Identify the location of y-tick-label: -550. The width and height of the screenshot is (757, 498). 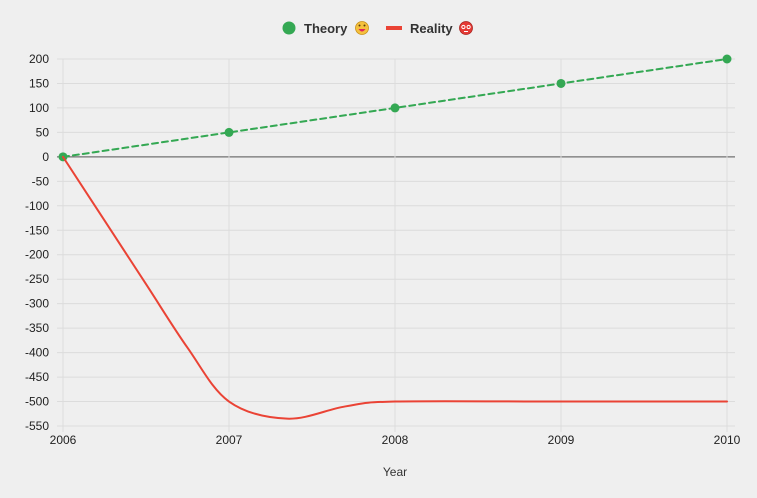
(37, 426).